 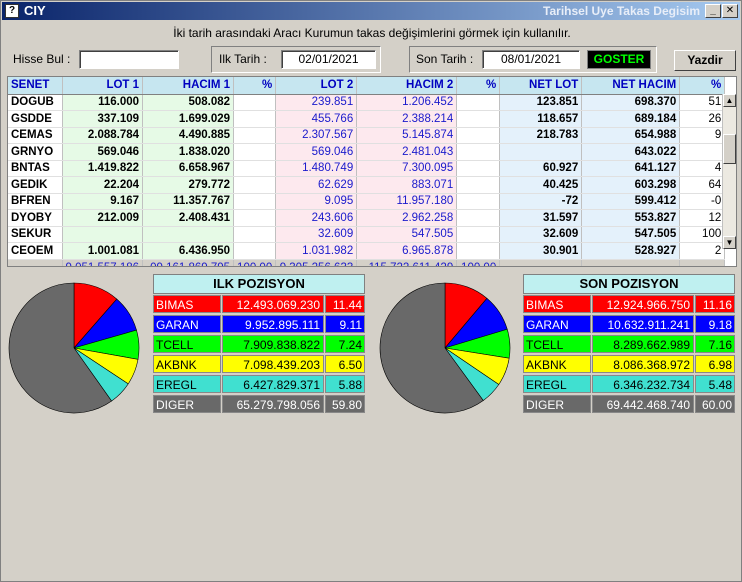 What do you see at coordinates (631, 218) in the screenshot?
I see `cell-net-hacim: 553.827` at bounding box center [631, 218].